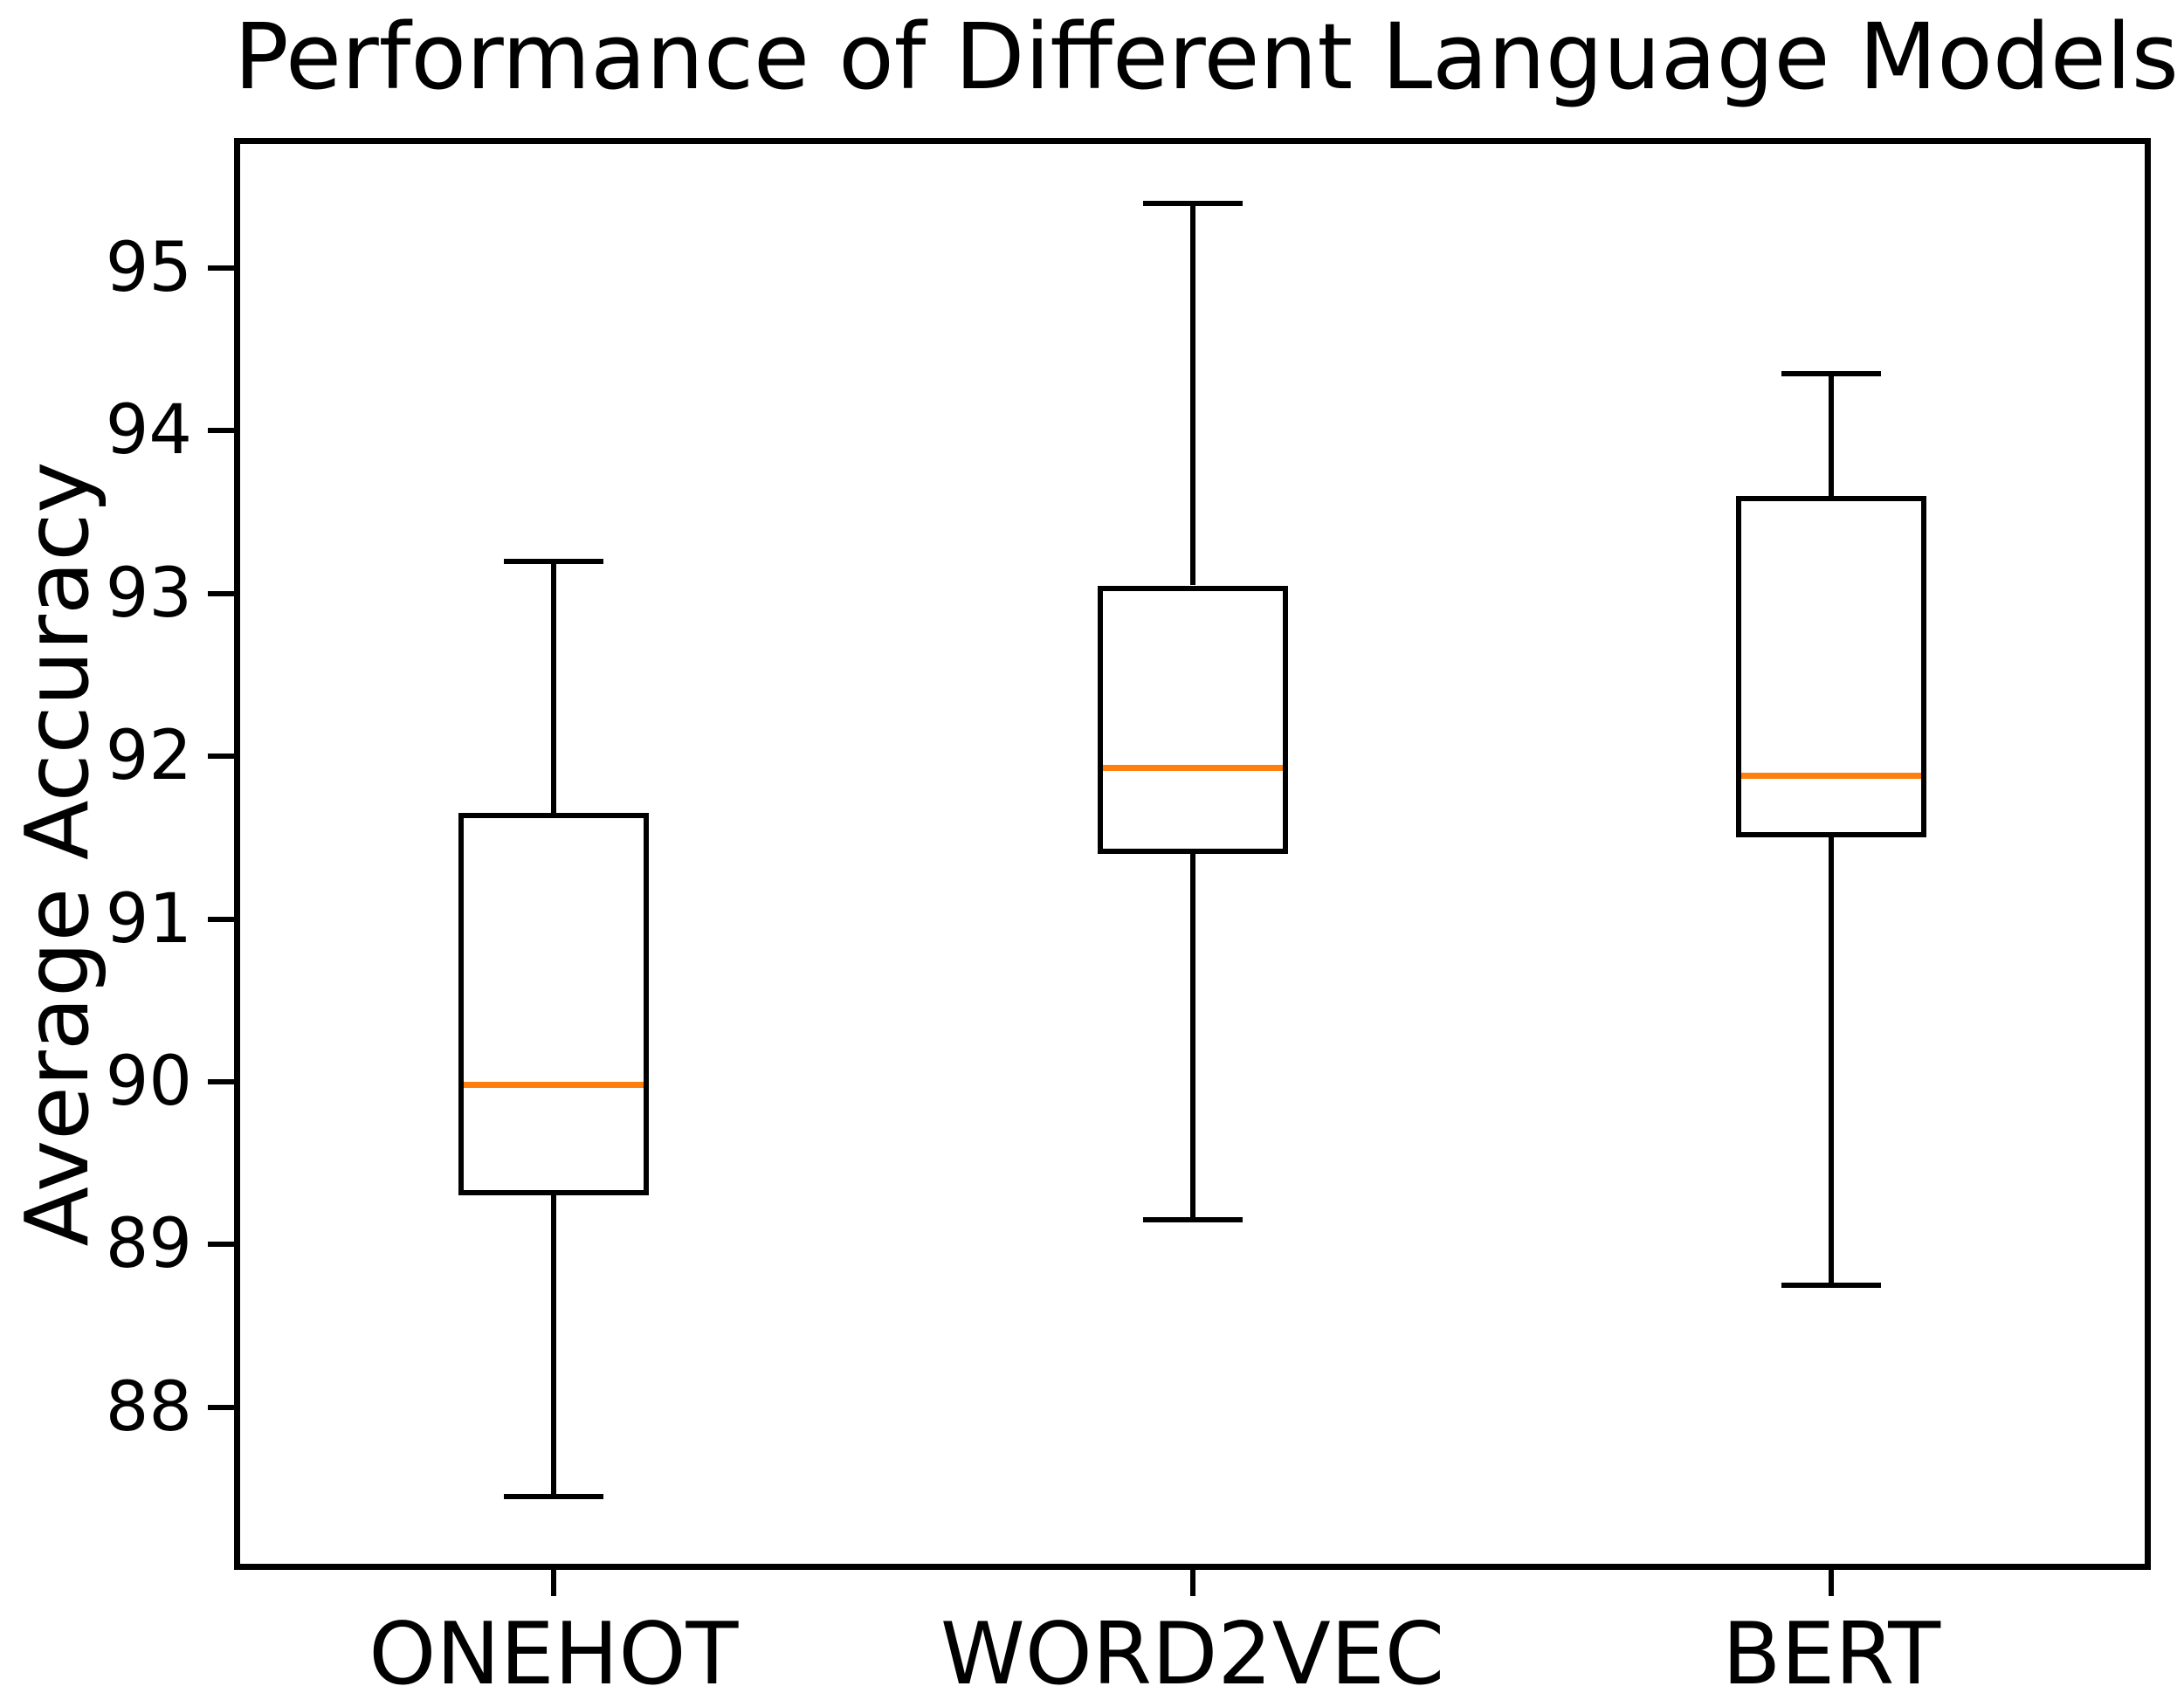  Describe the element at coordinates (148, 431) in the screenshot. I see `y-tick-label: 94` at that location.